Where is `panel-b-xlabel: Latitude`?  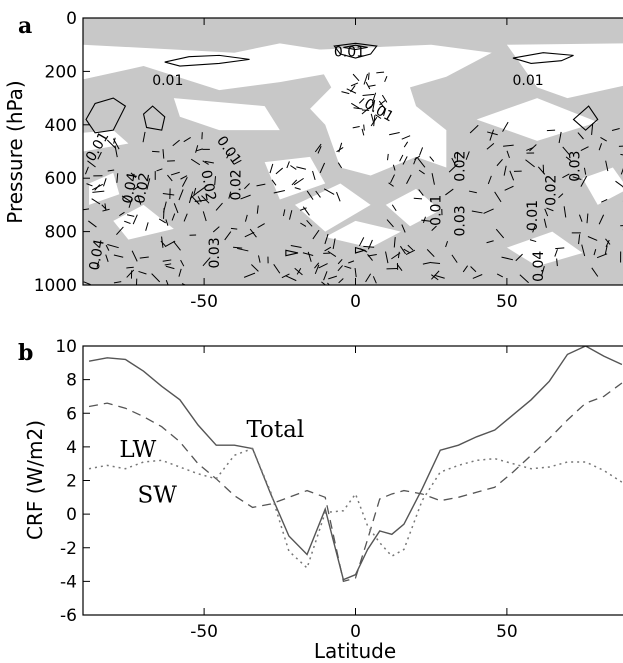
panel-b-xlabel: Latitude is located at coordinates (355, 651).